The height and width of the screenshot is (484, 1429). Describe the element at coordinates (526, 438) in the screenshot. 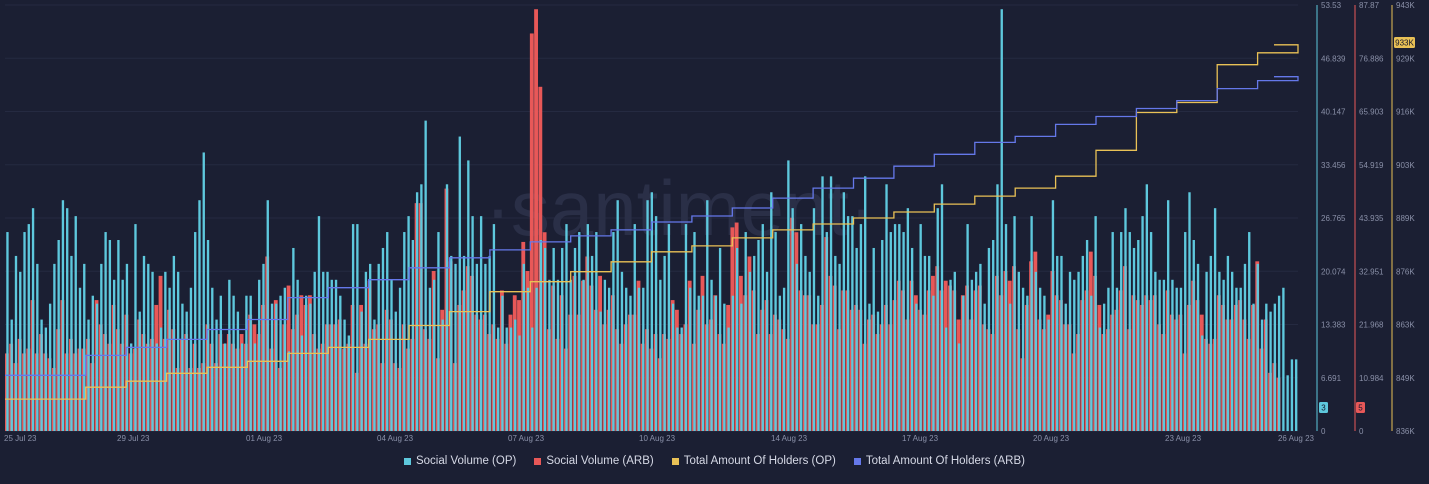

I see `x-tick-label: 07 Aug 23` at that location.